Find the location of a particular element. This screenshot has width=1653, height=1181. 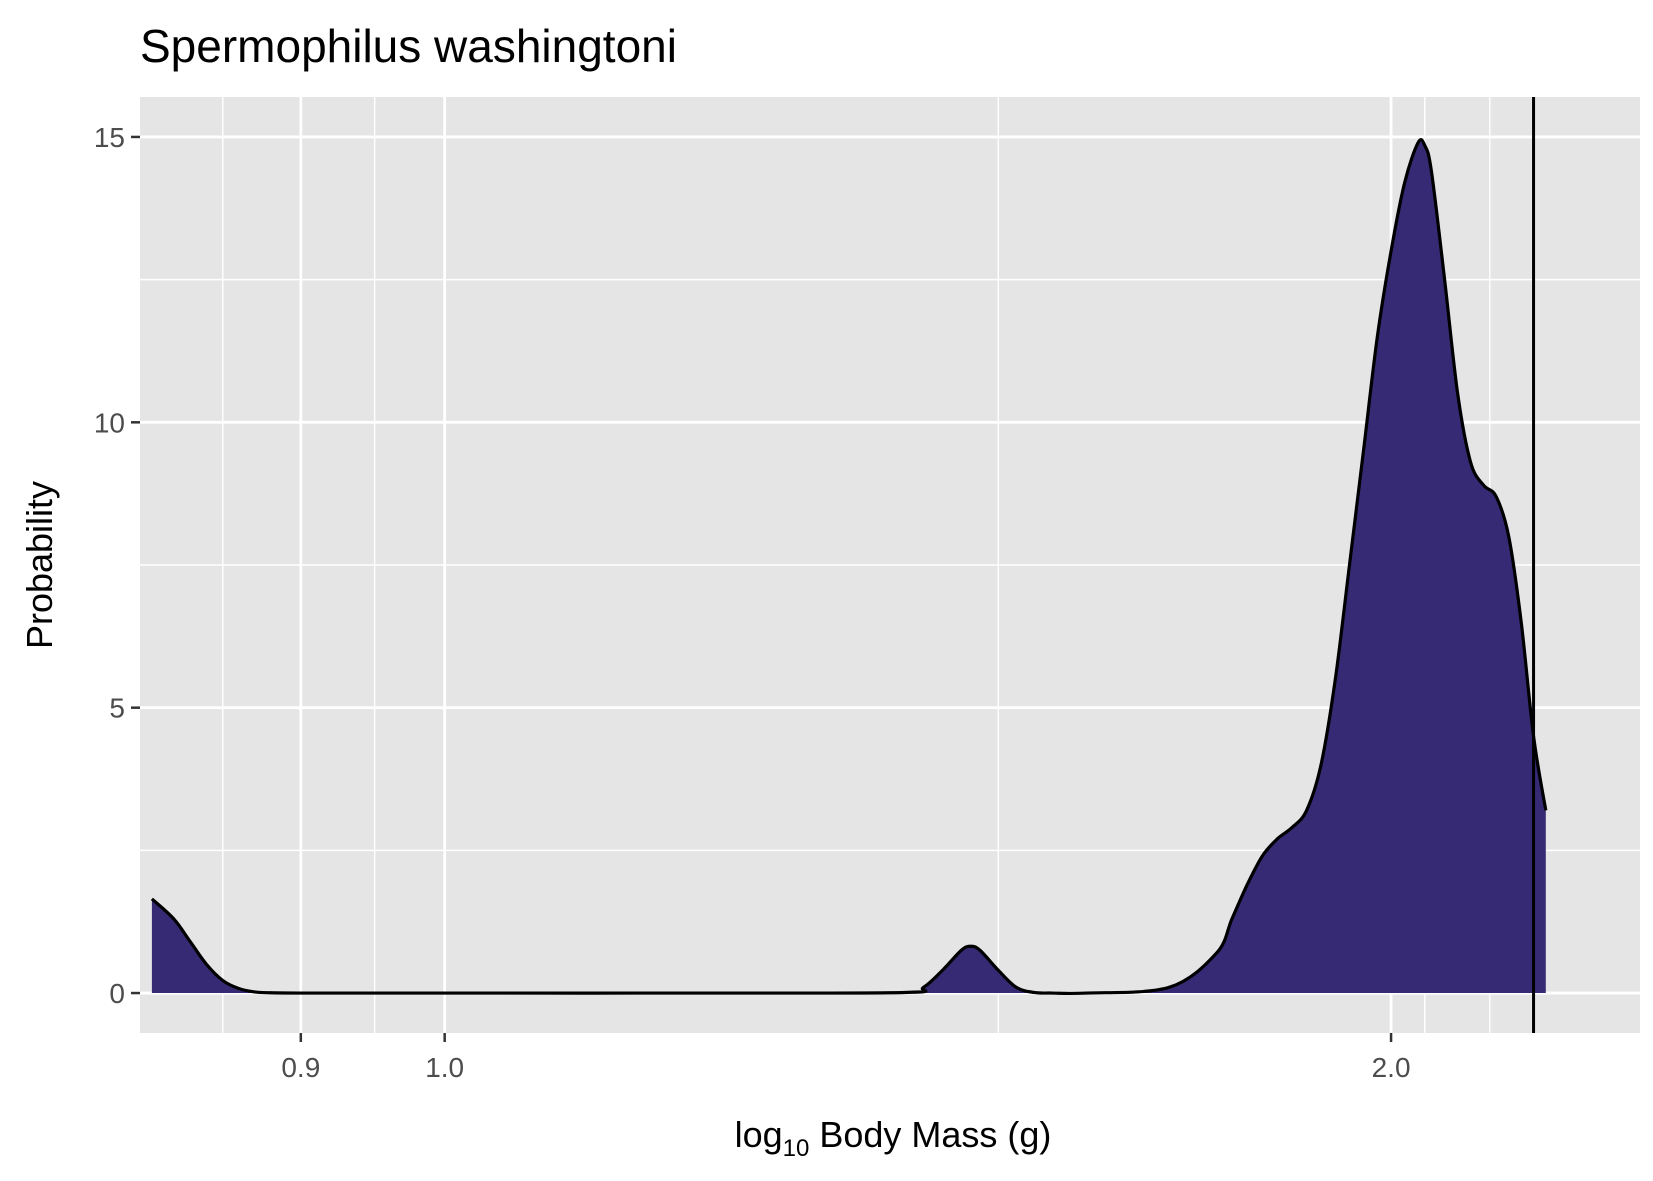

y-axis-ticks: 0 5 10 15 is located at coordinates (117, 565).